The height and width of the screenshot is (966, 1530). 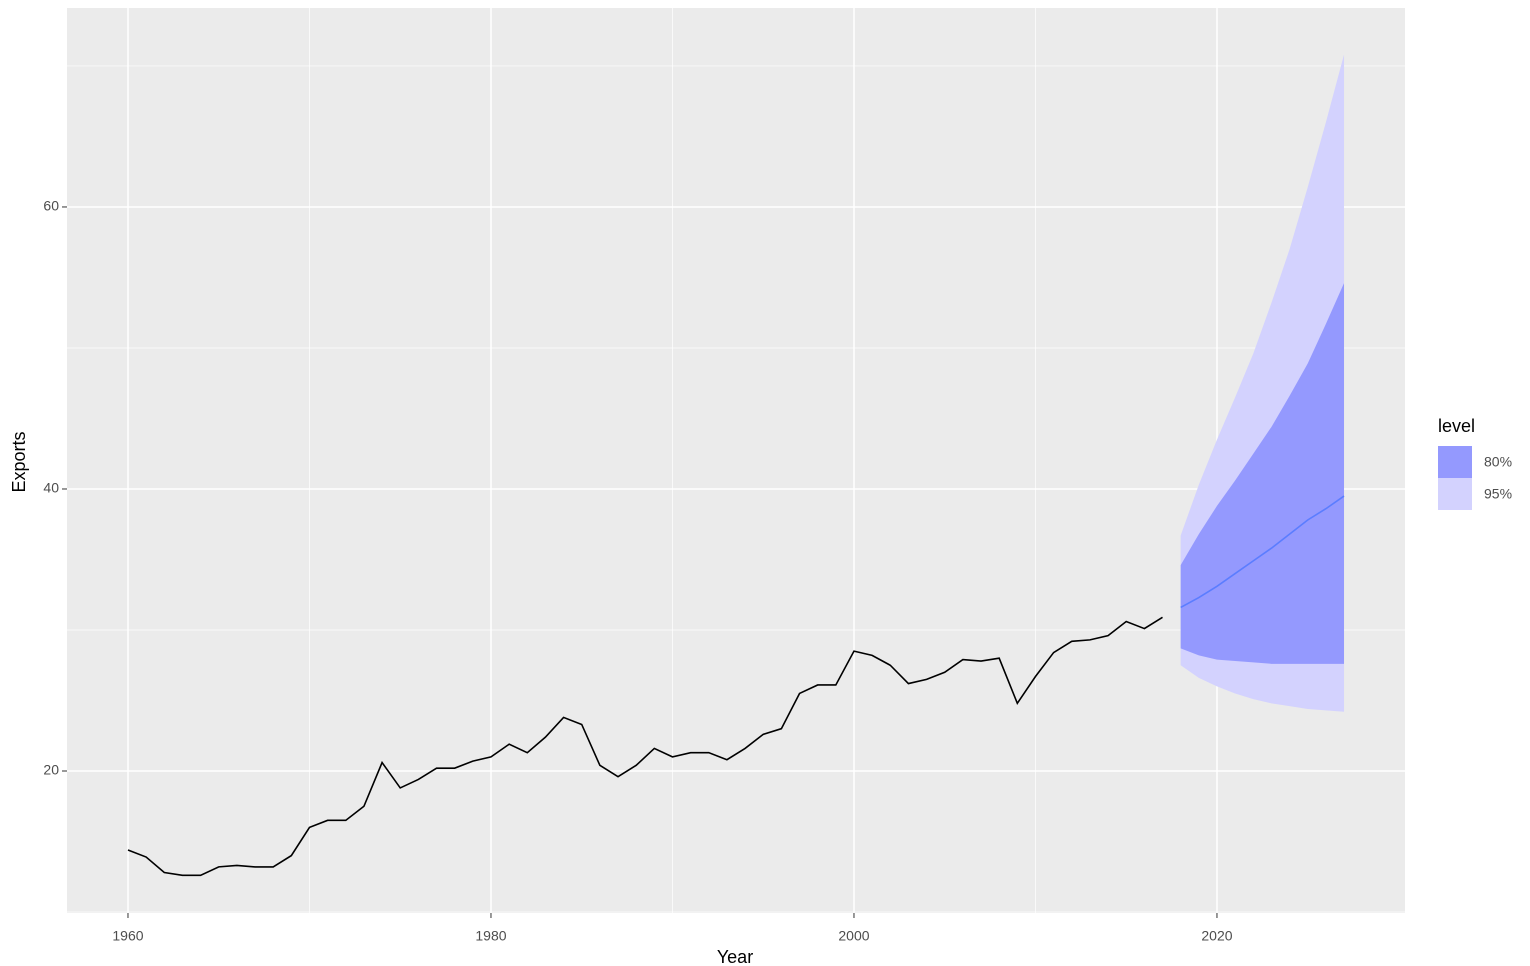 I want to click on x-tick-label: 2020, so click(x=1216, y=936).